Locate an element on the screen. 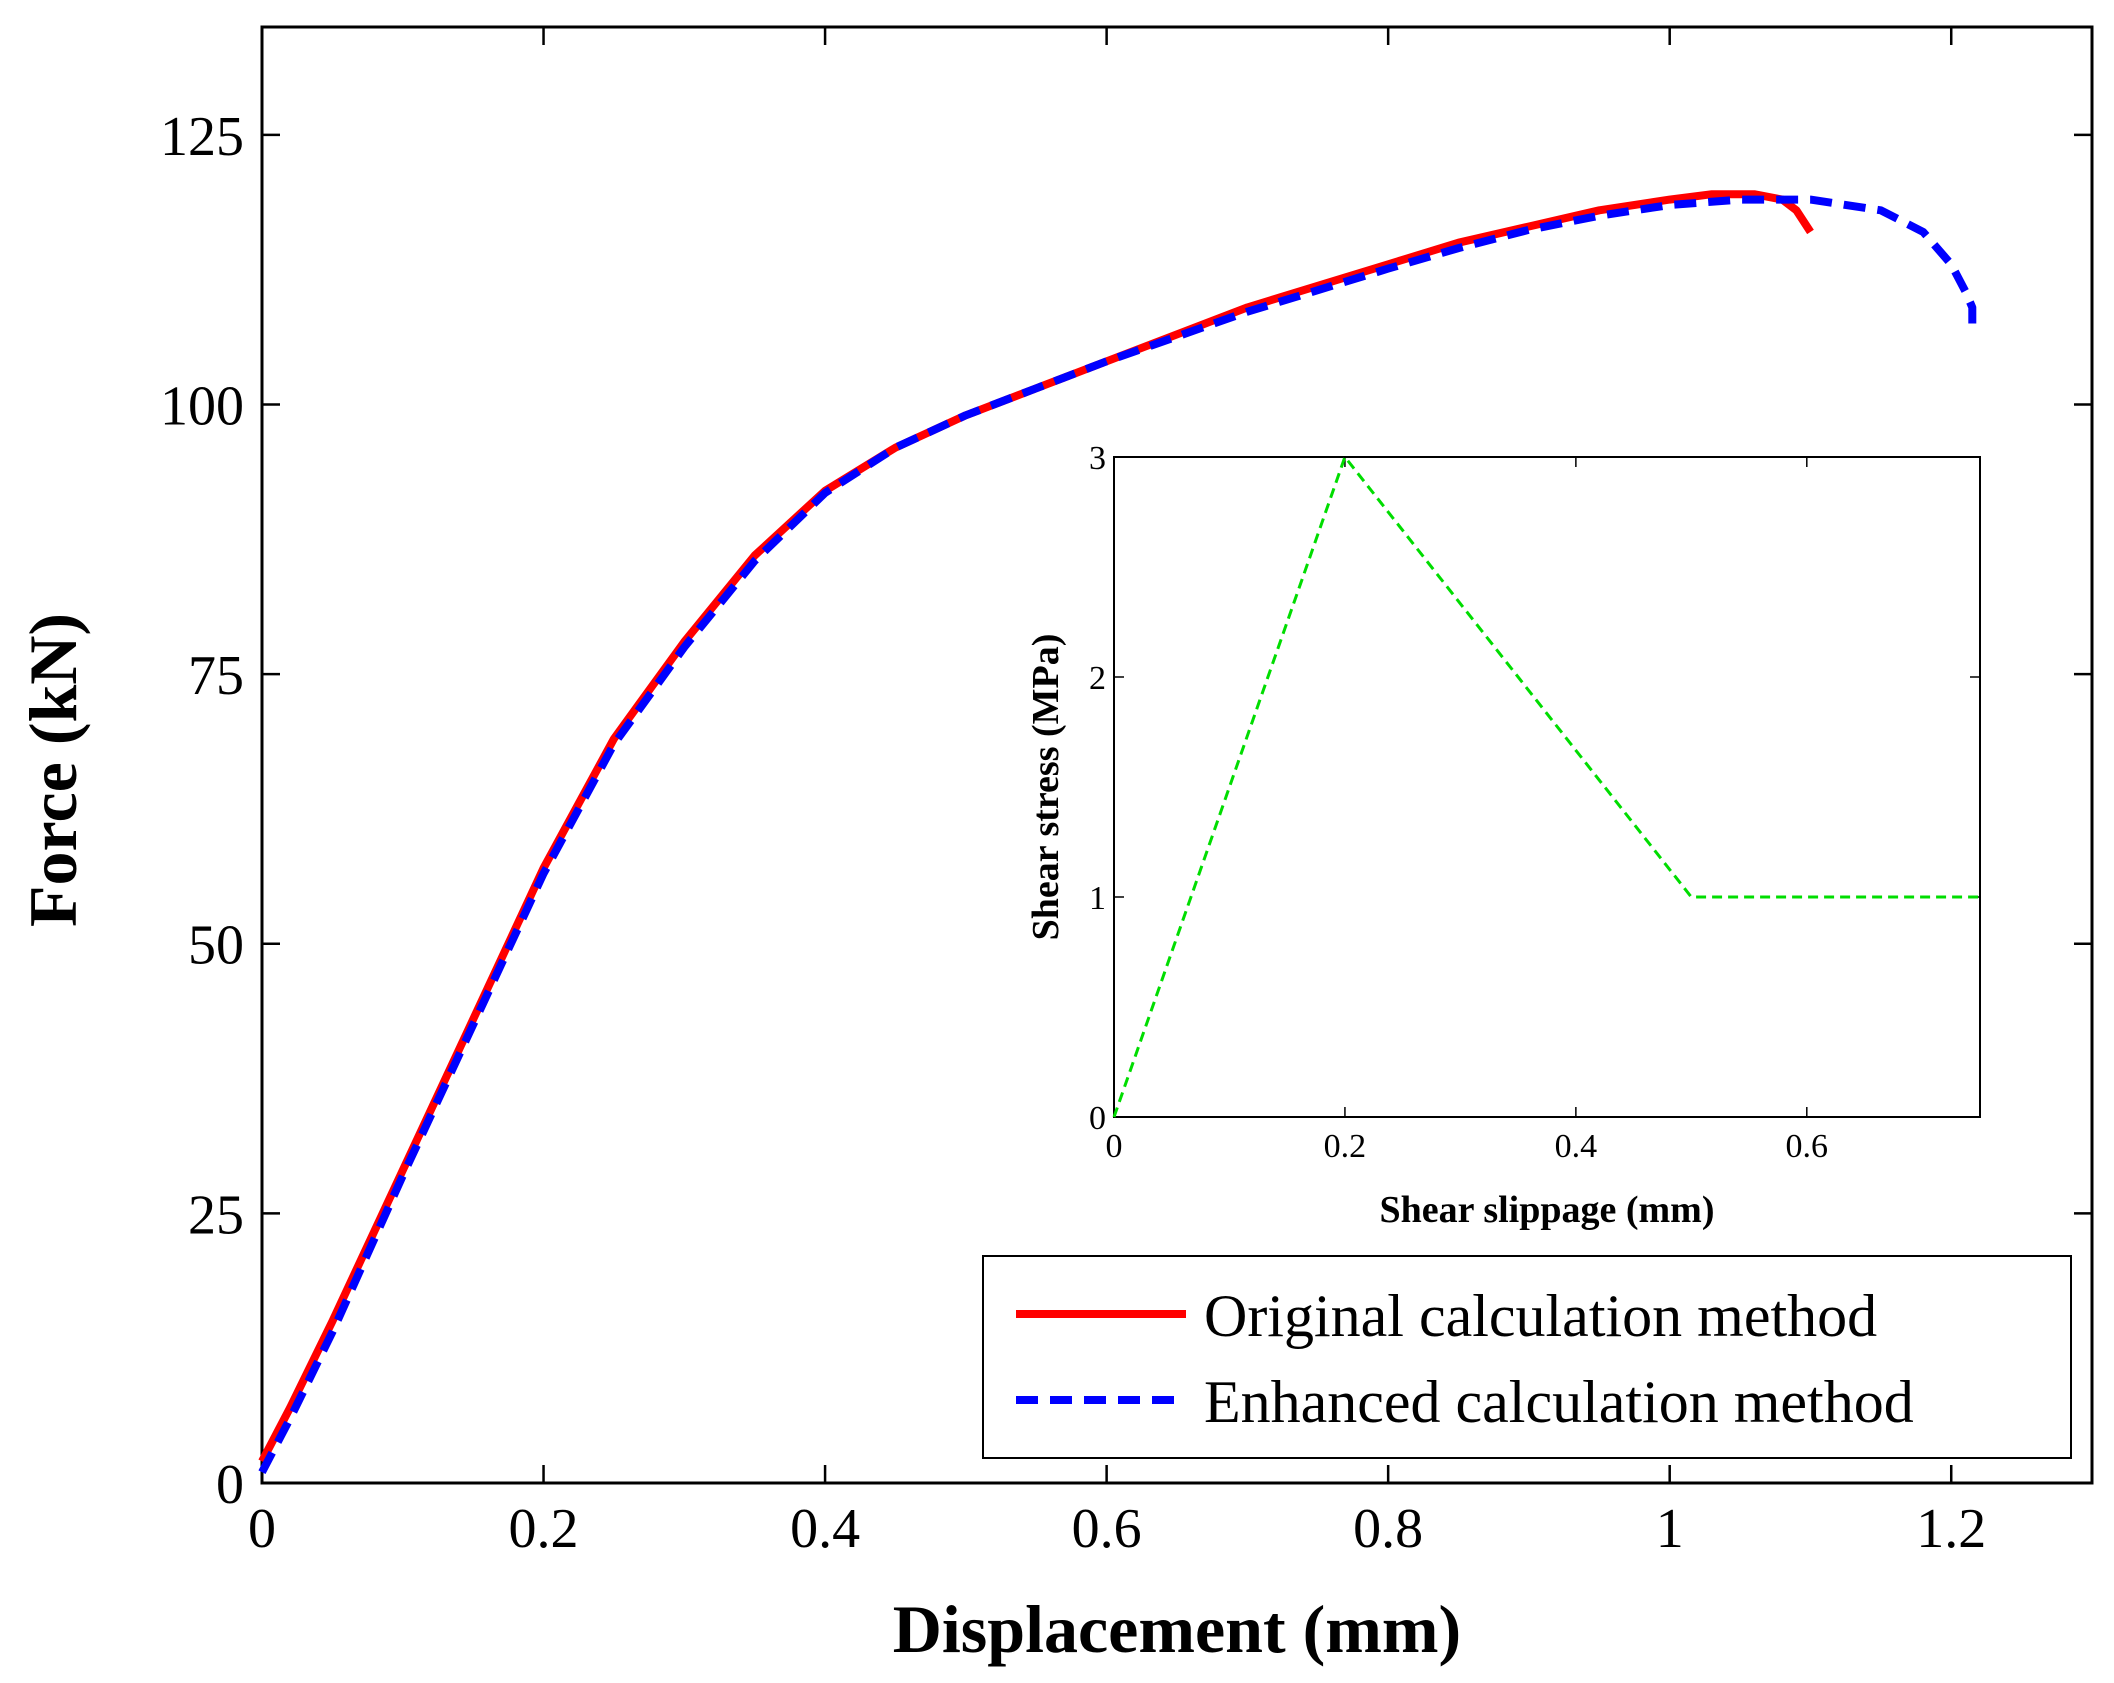  inset-x-tick-label: 0.4 is located at coordinates (1576, 1146).